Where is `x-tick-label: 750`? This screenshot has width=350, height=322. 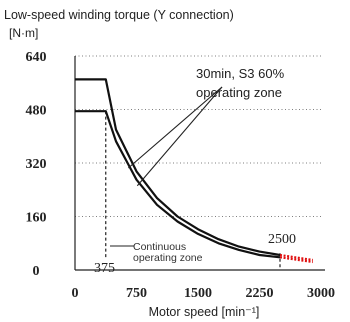
x-tick-label: 750 is located at coordinates (136, 293).